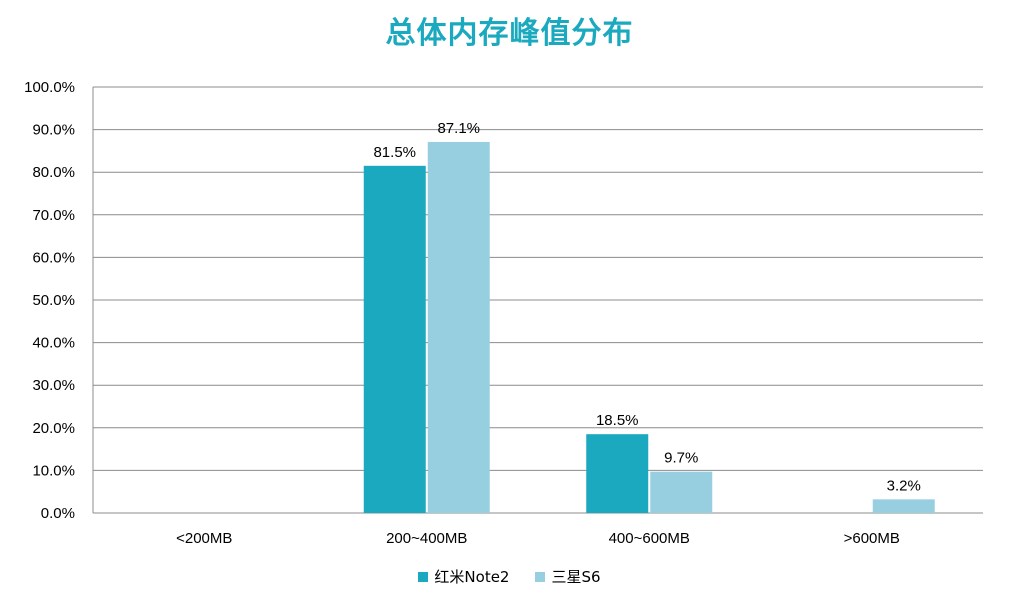 The height and width of the screenshot is (604, 1019). Describe the element at coordinates (53, 428) in the screenshot. I see `y-tick-label: 20.0%` at that location.